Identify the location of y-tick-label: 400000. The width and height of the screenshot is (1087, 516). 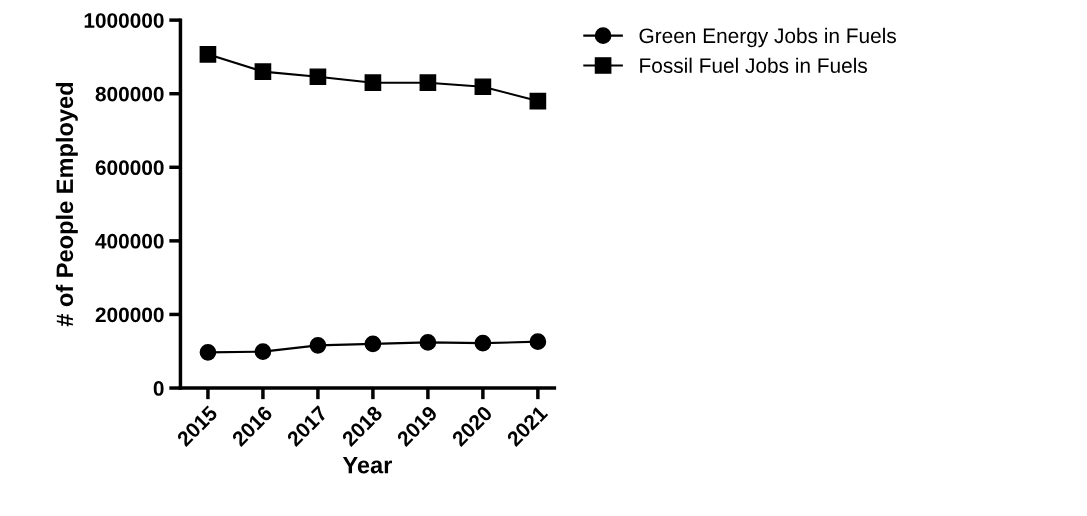
(129, 241).